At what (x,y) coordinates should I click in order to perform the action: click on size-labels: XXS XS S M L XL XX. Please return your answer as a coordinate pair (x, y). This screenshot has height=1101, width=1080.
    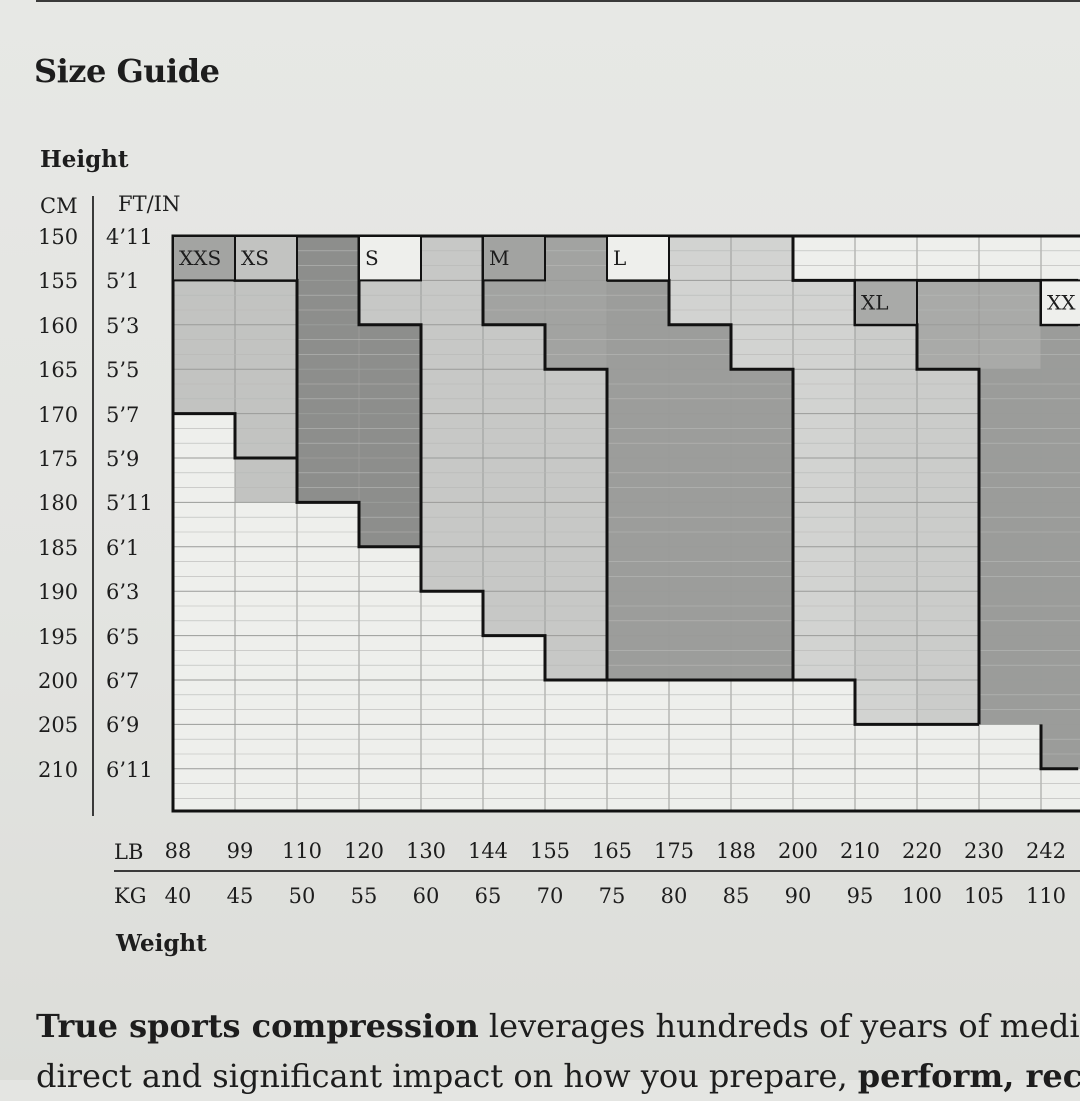
    Looking at the image, I should click on (626, 280).